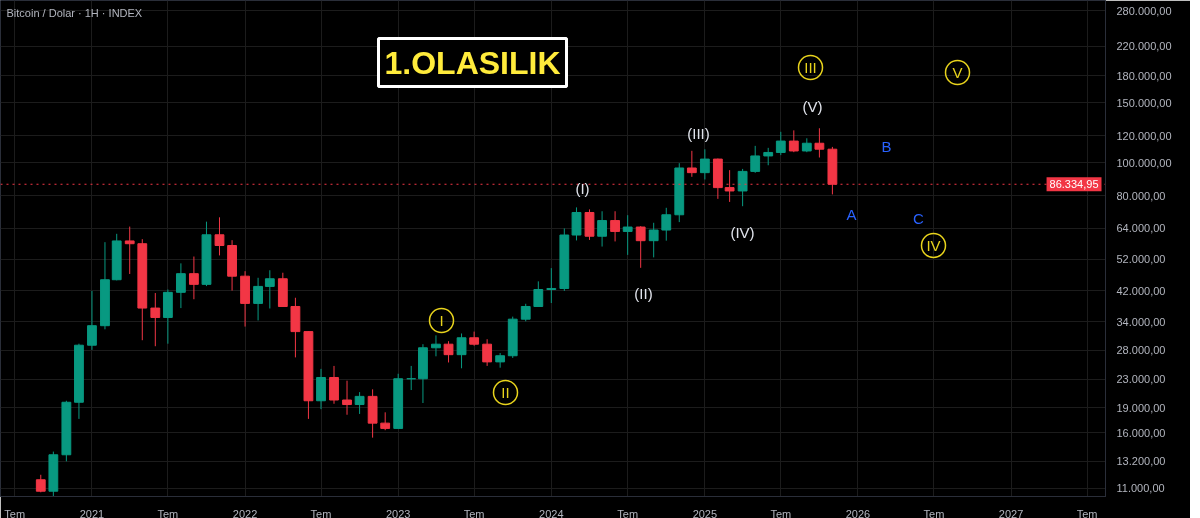  I want to click on x-tick-label: 2024, so click(551, 512).